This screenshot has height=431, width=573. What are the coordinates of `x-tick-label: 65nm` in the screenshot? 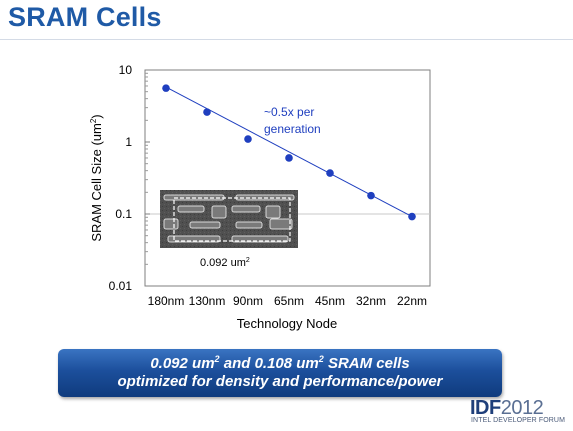 It's located at (289, 301).